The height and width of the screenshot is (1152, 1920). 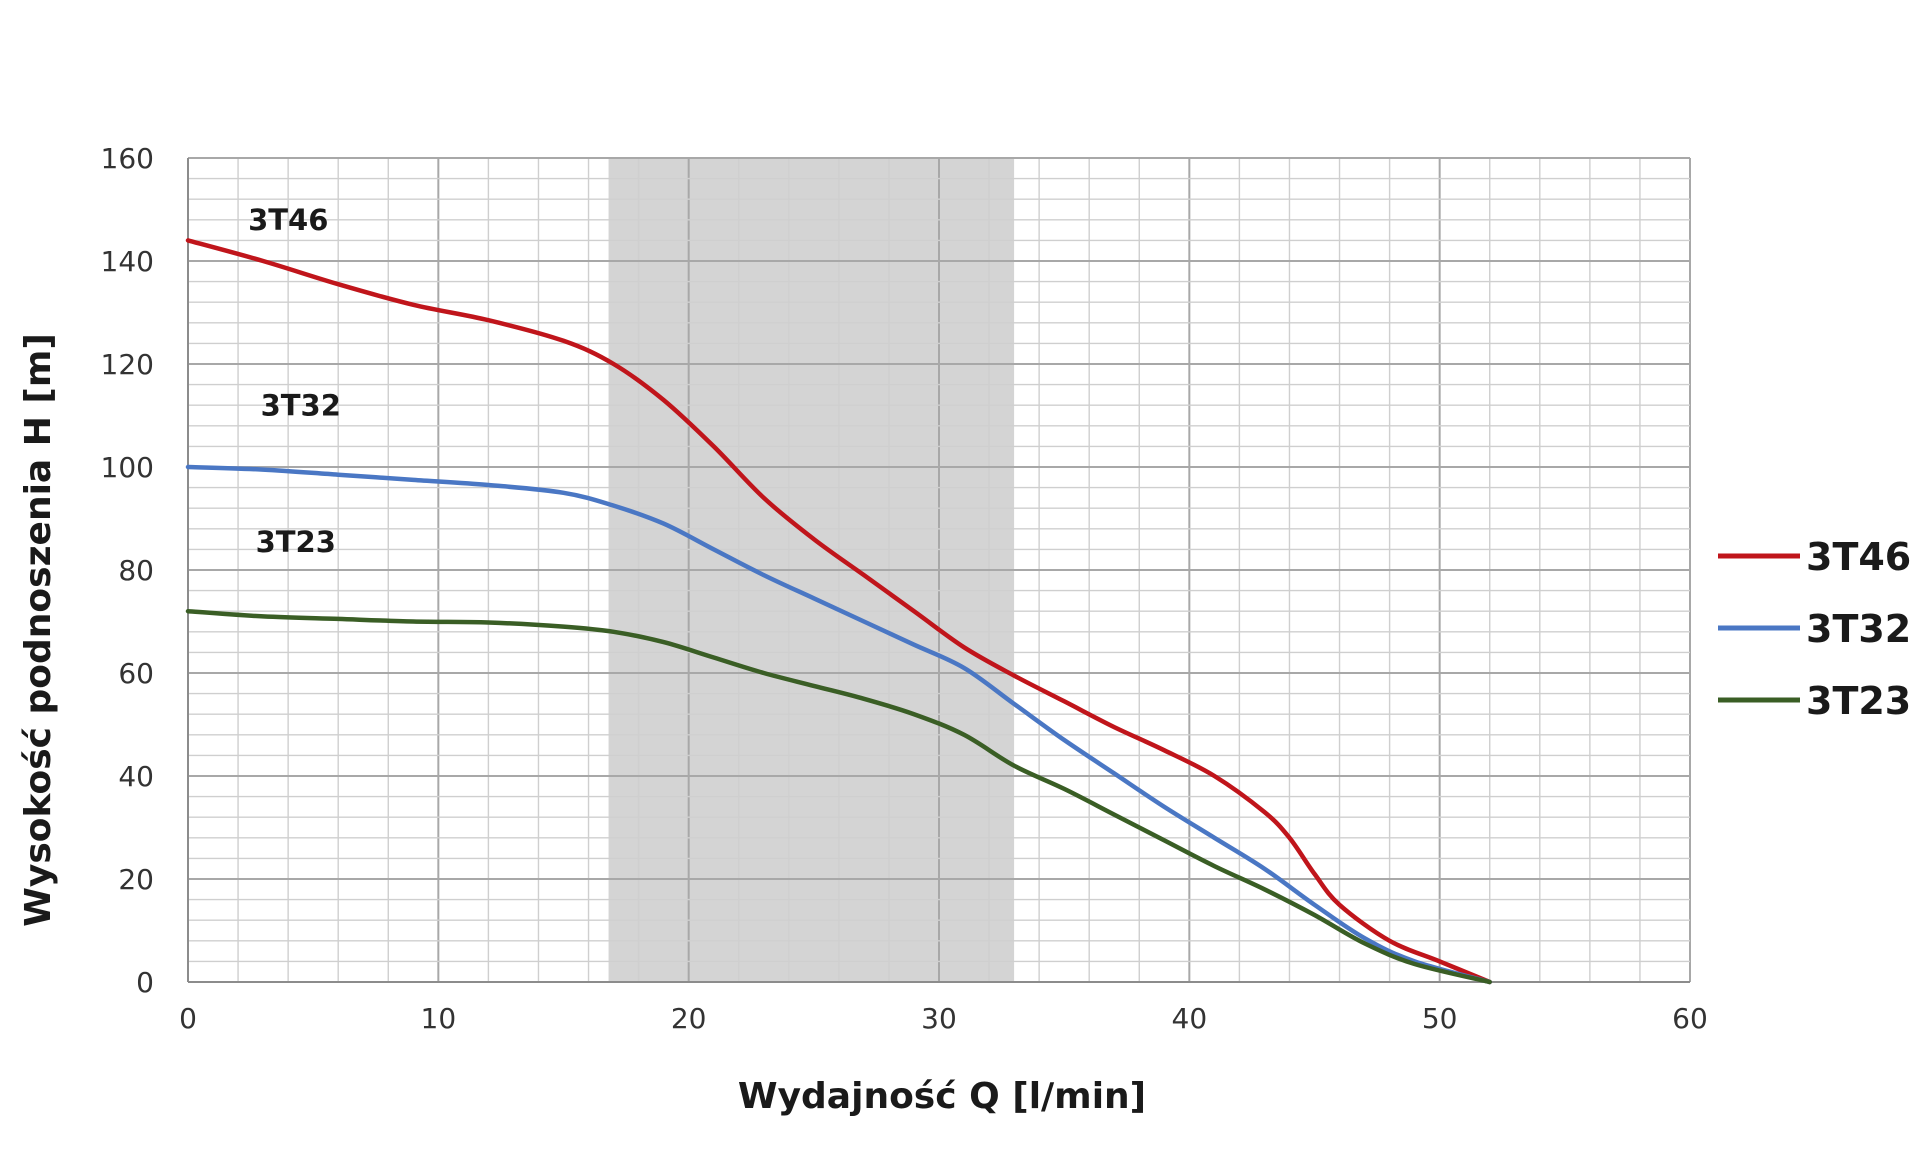 I want to click on y-tick-label: 40, so click(x=136, y=776).